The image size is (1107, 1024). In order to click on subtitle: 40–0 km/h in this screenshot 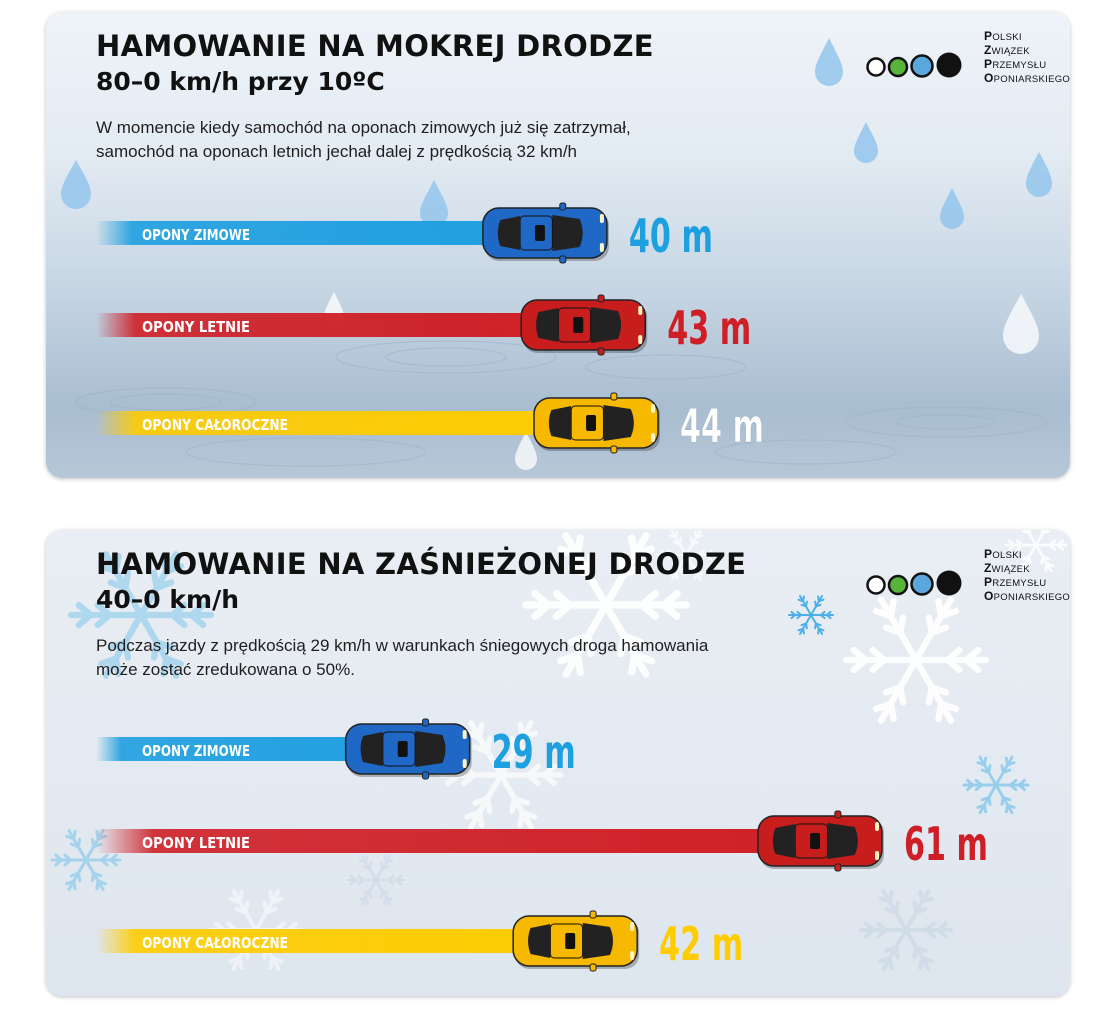, I will do `click(167, 599)`.